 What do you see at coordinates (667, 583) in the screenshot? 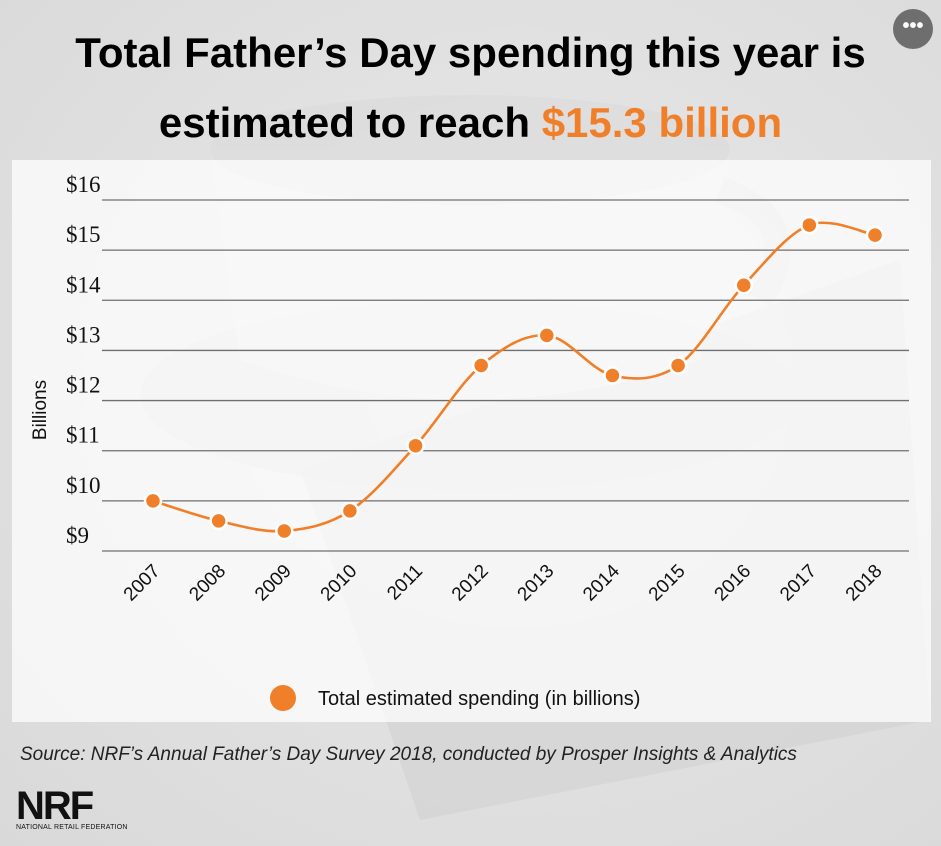
I see `x-tick-label: 2015` at bounding box center [667, 583].